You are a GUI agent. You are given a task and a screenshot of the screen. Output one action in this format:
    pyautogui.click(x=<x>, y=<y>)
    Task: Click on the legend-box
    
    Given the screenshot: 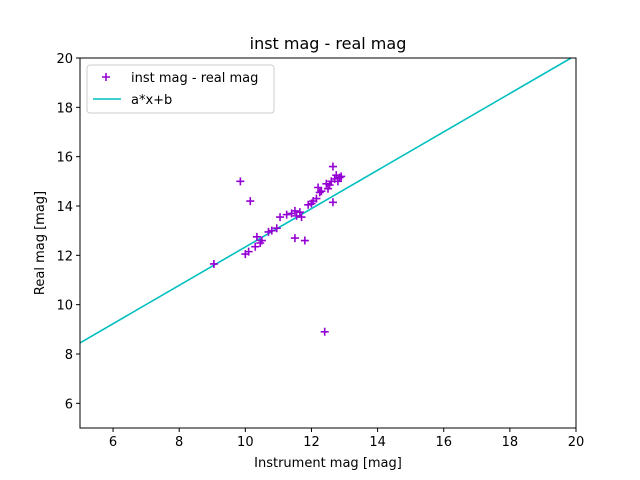 What is the action you would take?
    pyautogui.click(x=180, y=89)
    